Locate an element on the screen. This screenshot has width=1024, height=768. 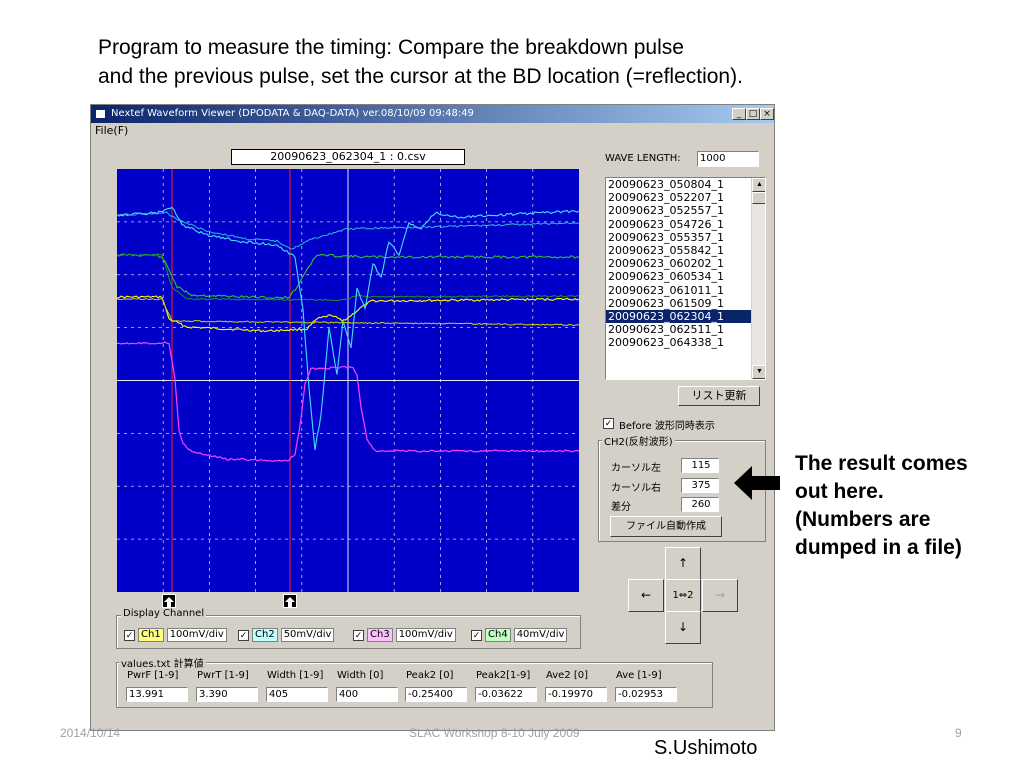
maximize-button: □ is located at coordinates (753, 114).